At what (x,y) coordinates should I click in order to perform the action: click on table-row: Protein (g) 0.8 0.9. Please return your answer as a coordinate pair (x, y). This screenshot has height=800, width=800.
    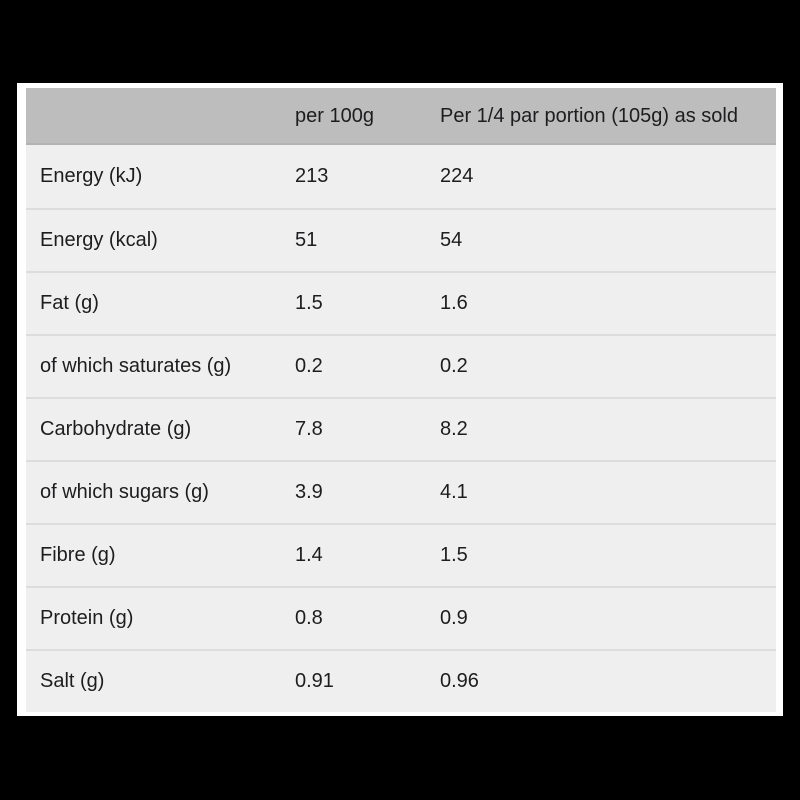
    Looking at the image, I should click on (401, 617).